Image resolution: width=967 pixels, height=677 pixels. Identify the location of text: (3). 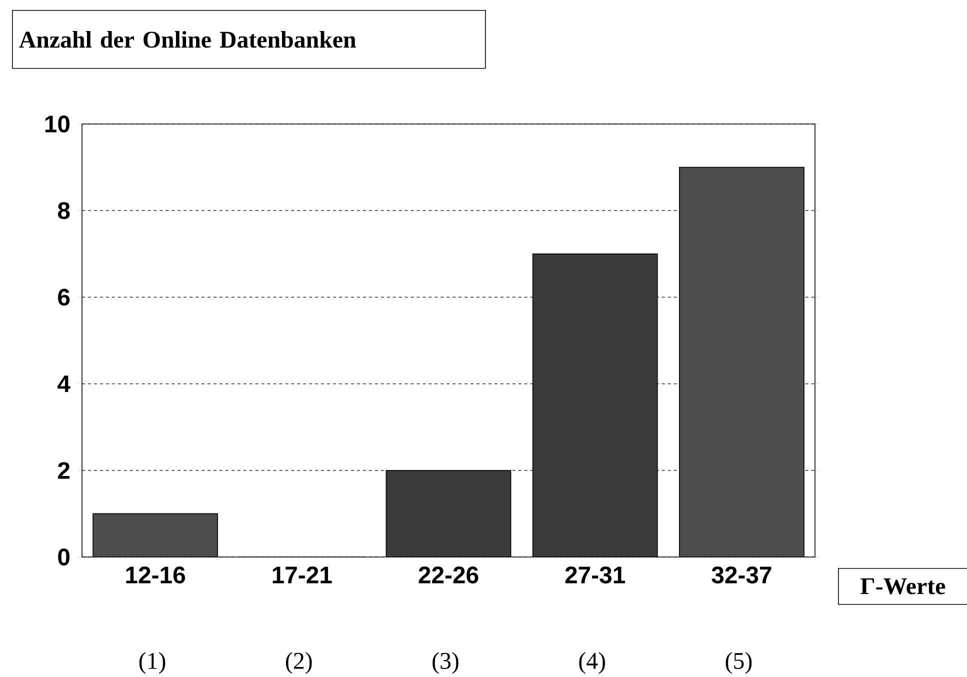
(445, 663).